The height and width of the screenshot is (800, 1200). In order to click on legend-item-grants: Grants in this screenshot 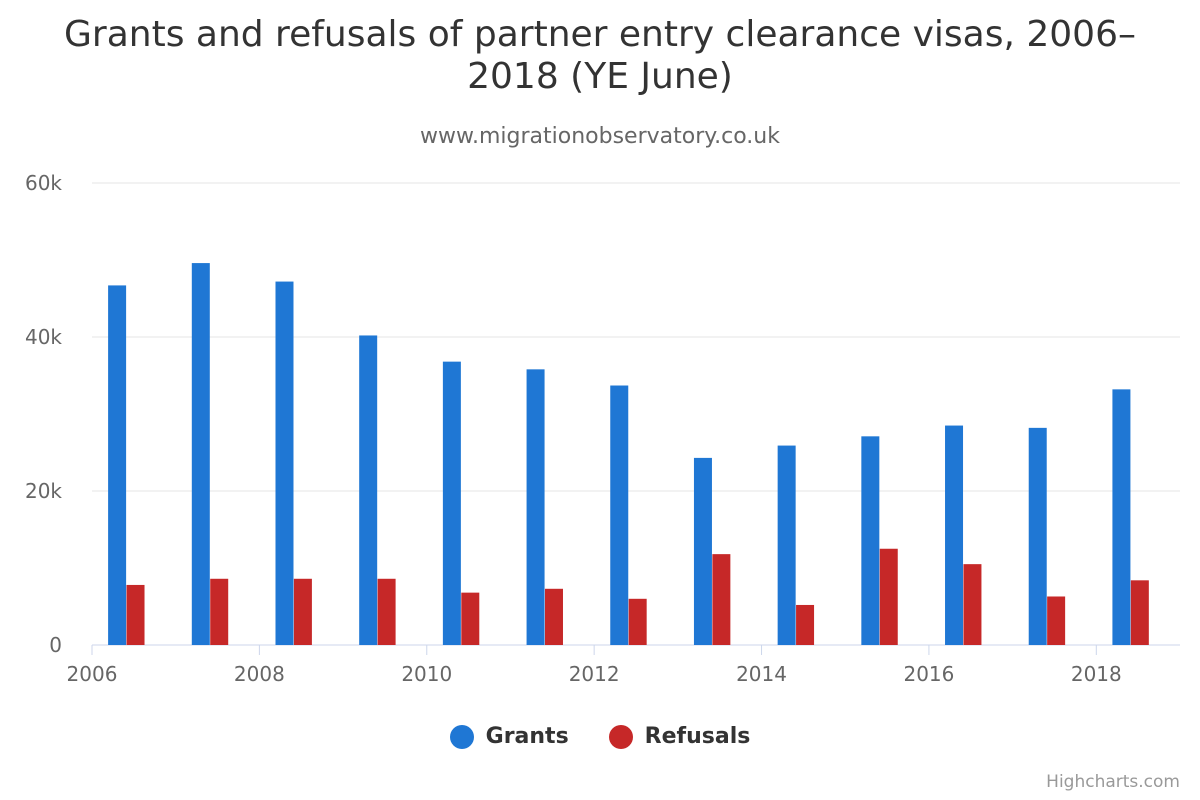, I will do `click(509, 736)`.